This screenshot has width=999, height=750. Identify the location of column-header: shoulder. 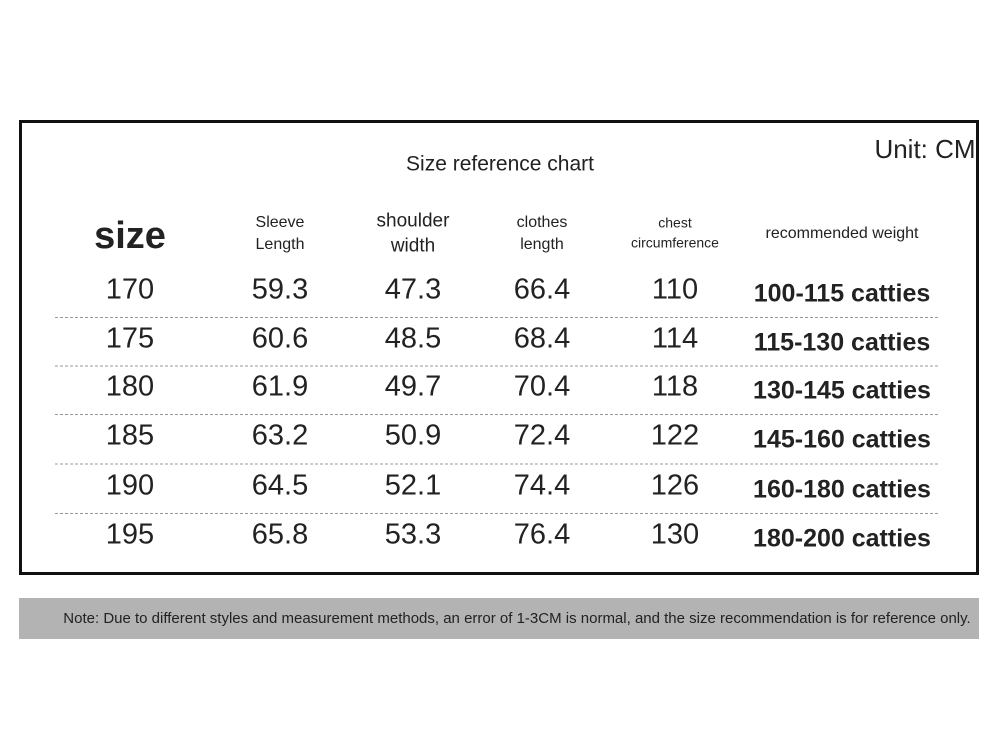
(414, 221).